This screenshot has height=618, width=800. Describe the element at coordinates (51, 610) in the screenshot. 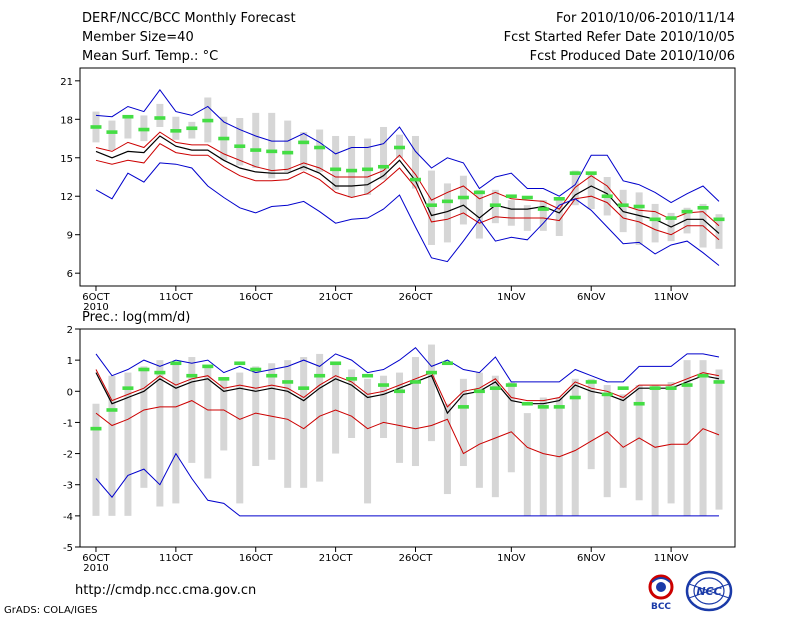

I see `grads-credit: GrADS: COLA/IGES` at that location.